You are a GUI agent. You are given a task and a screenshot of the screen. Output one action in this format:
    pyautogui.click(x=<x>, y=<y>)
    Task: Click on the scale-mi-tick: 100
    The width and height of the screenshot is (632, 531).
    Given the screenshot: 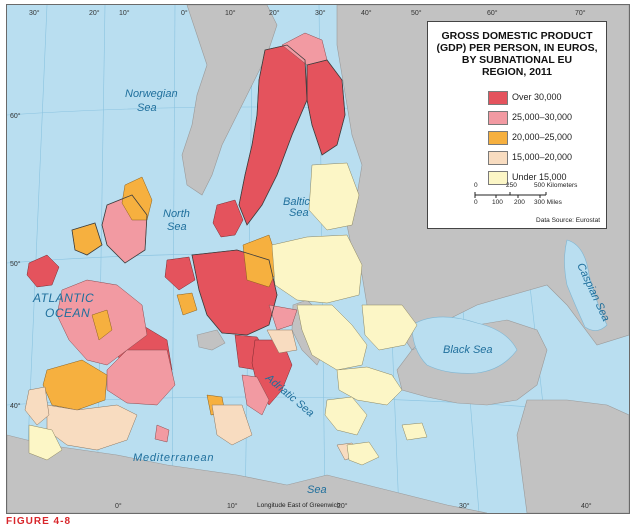 What is the action you would take?
    pyautogui.click(x=497, y=202)
    